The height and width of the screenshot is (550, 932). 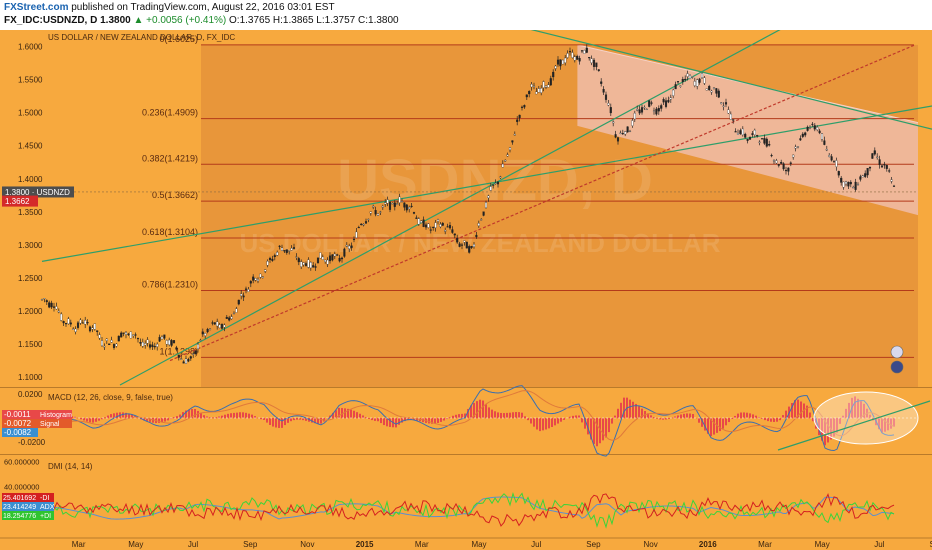 I want to click on fib-level-label: 0.786(1.2310), so click(x=170, y=284).